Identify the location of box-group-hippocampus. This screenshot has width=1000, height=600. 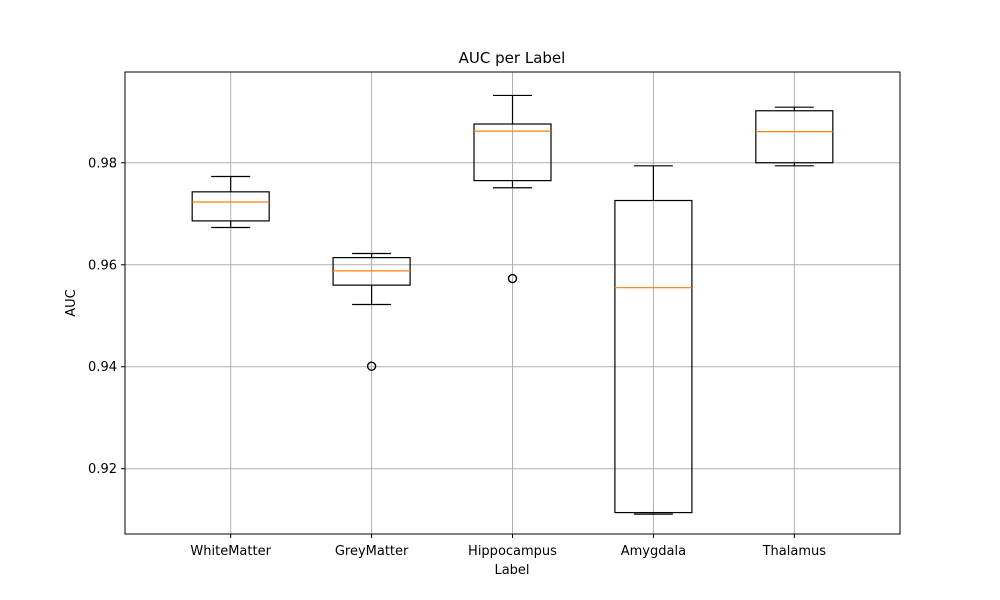
(512, 189).